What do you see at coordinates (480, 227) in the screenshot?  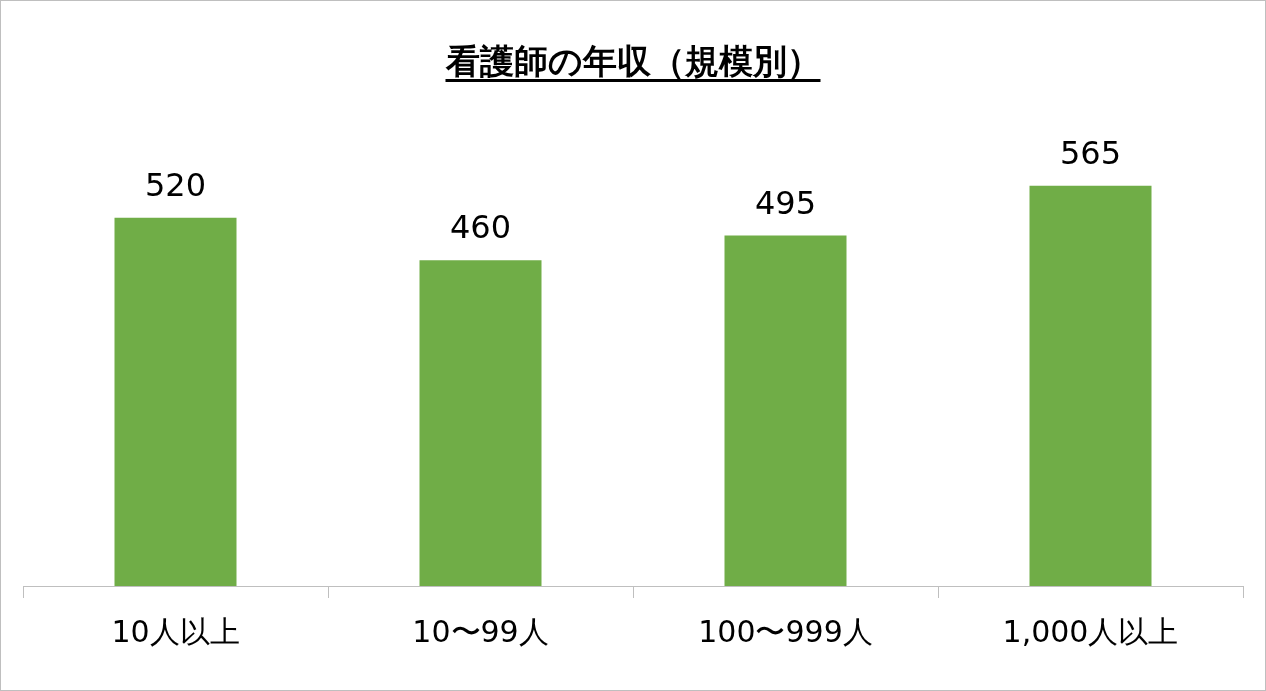 I see `data-label: 460` at bounding box center [480, 227].